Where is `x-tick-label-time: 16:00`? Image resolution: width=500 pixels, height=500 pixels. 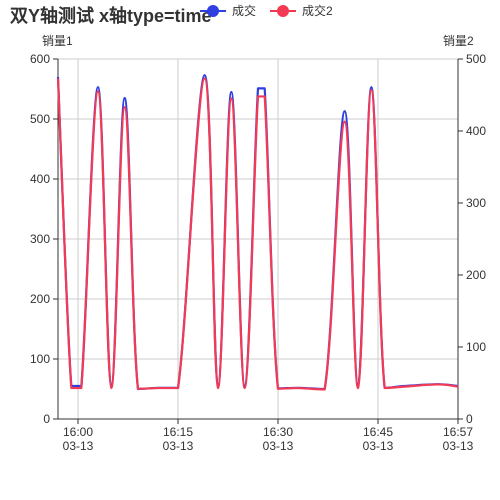 x-tick-label-time: 16:00 is located at coordinates (78, 432).